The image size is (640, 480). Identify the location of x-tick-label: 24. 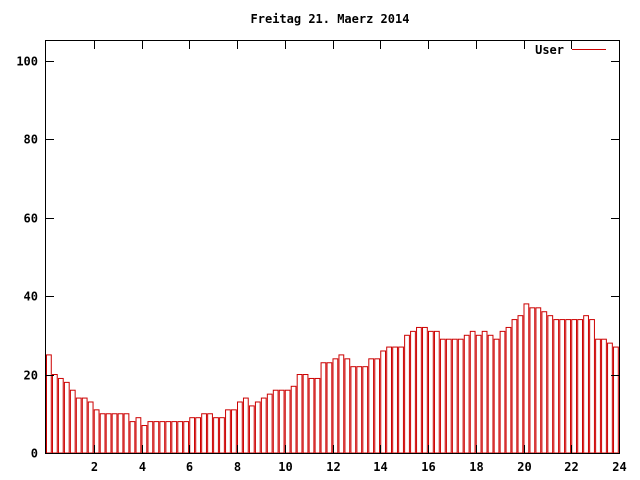
(619, 467).